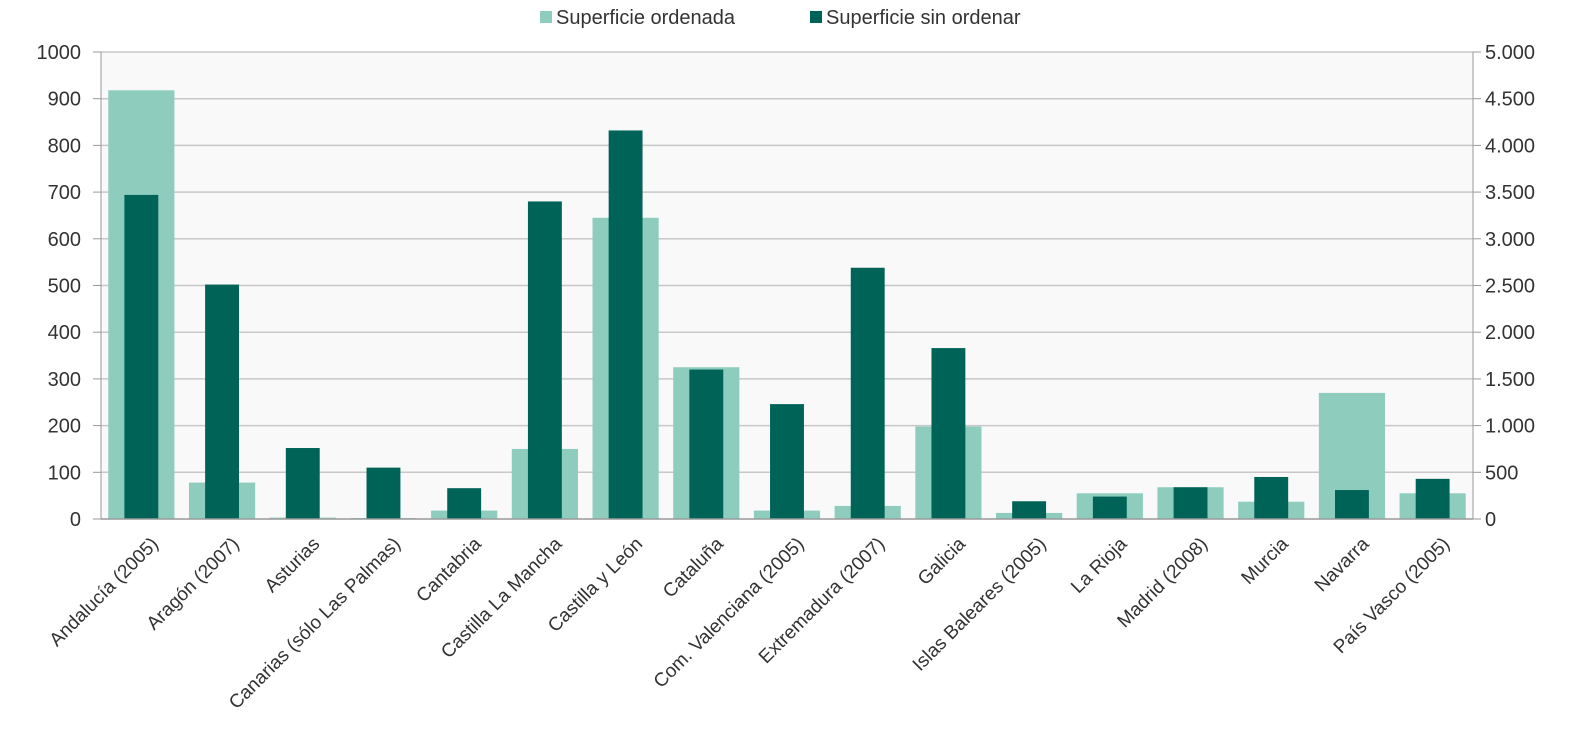 This screenshot has height=742, width=1587. I want to click on left-tick-label: 100, so click(64, 473).